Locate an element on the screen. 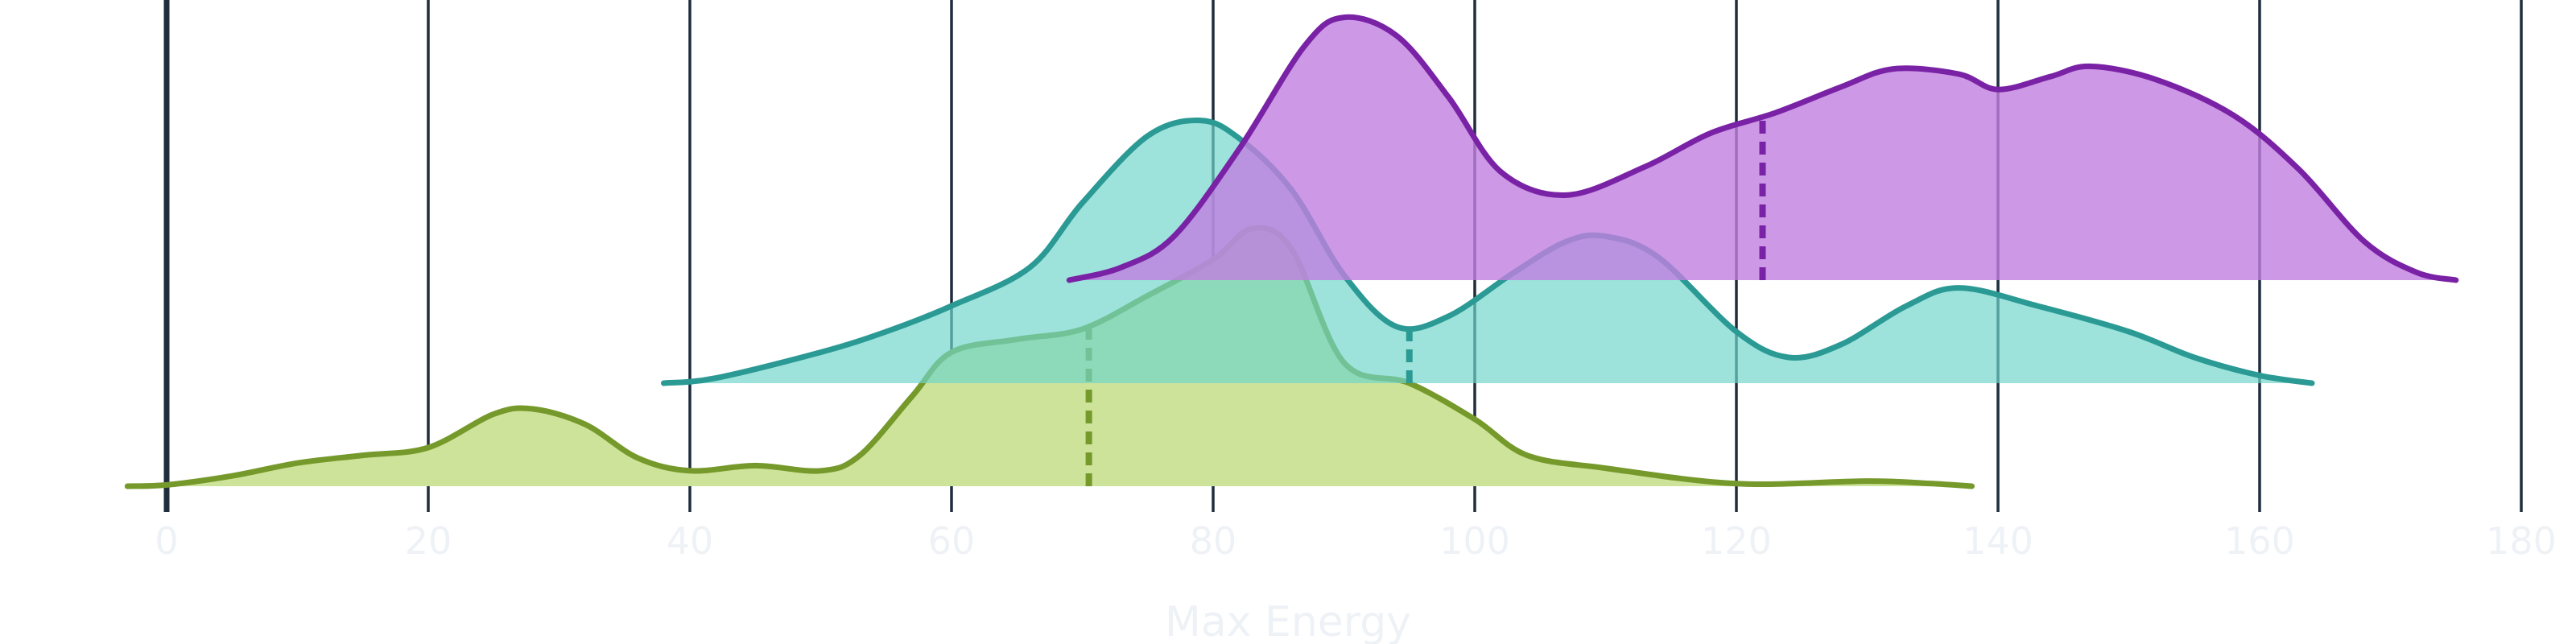 The height and width of the screenshot is (644, 2576). x-tick-label: 160 is located at coordinates (2259, 541).